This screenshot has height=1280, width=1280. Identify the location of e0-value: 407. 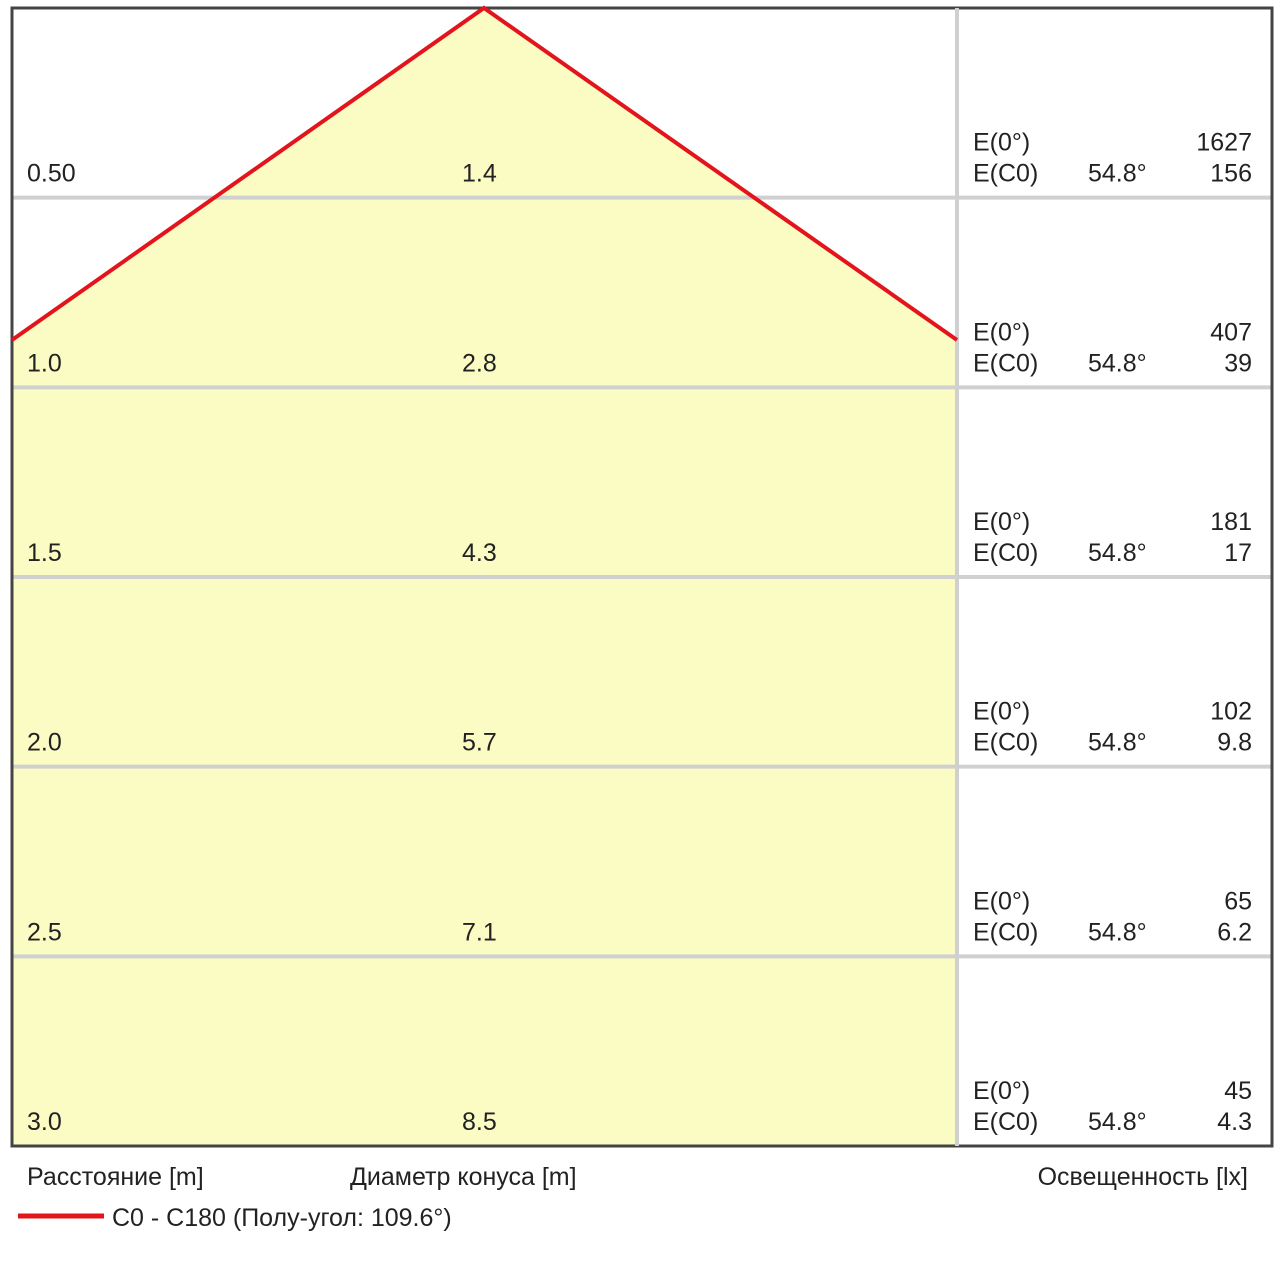
(1231, 332).